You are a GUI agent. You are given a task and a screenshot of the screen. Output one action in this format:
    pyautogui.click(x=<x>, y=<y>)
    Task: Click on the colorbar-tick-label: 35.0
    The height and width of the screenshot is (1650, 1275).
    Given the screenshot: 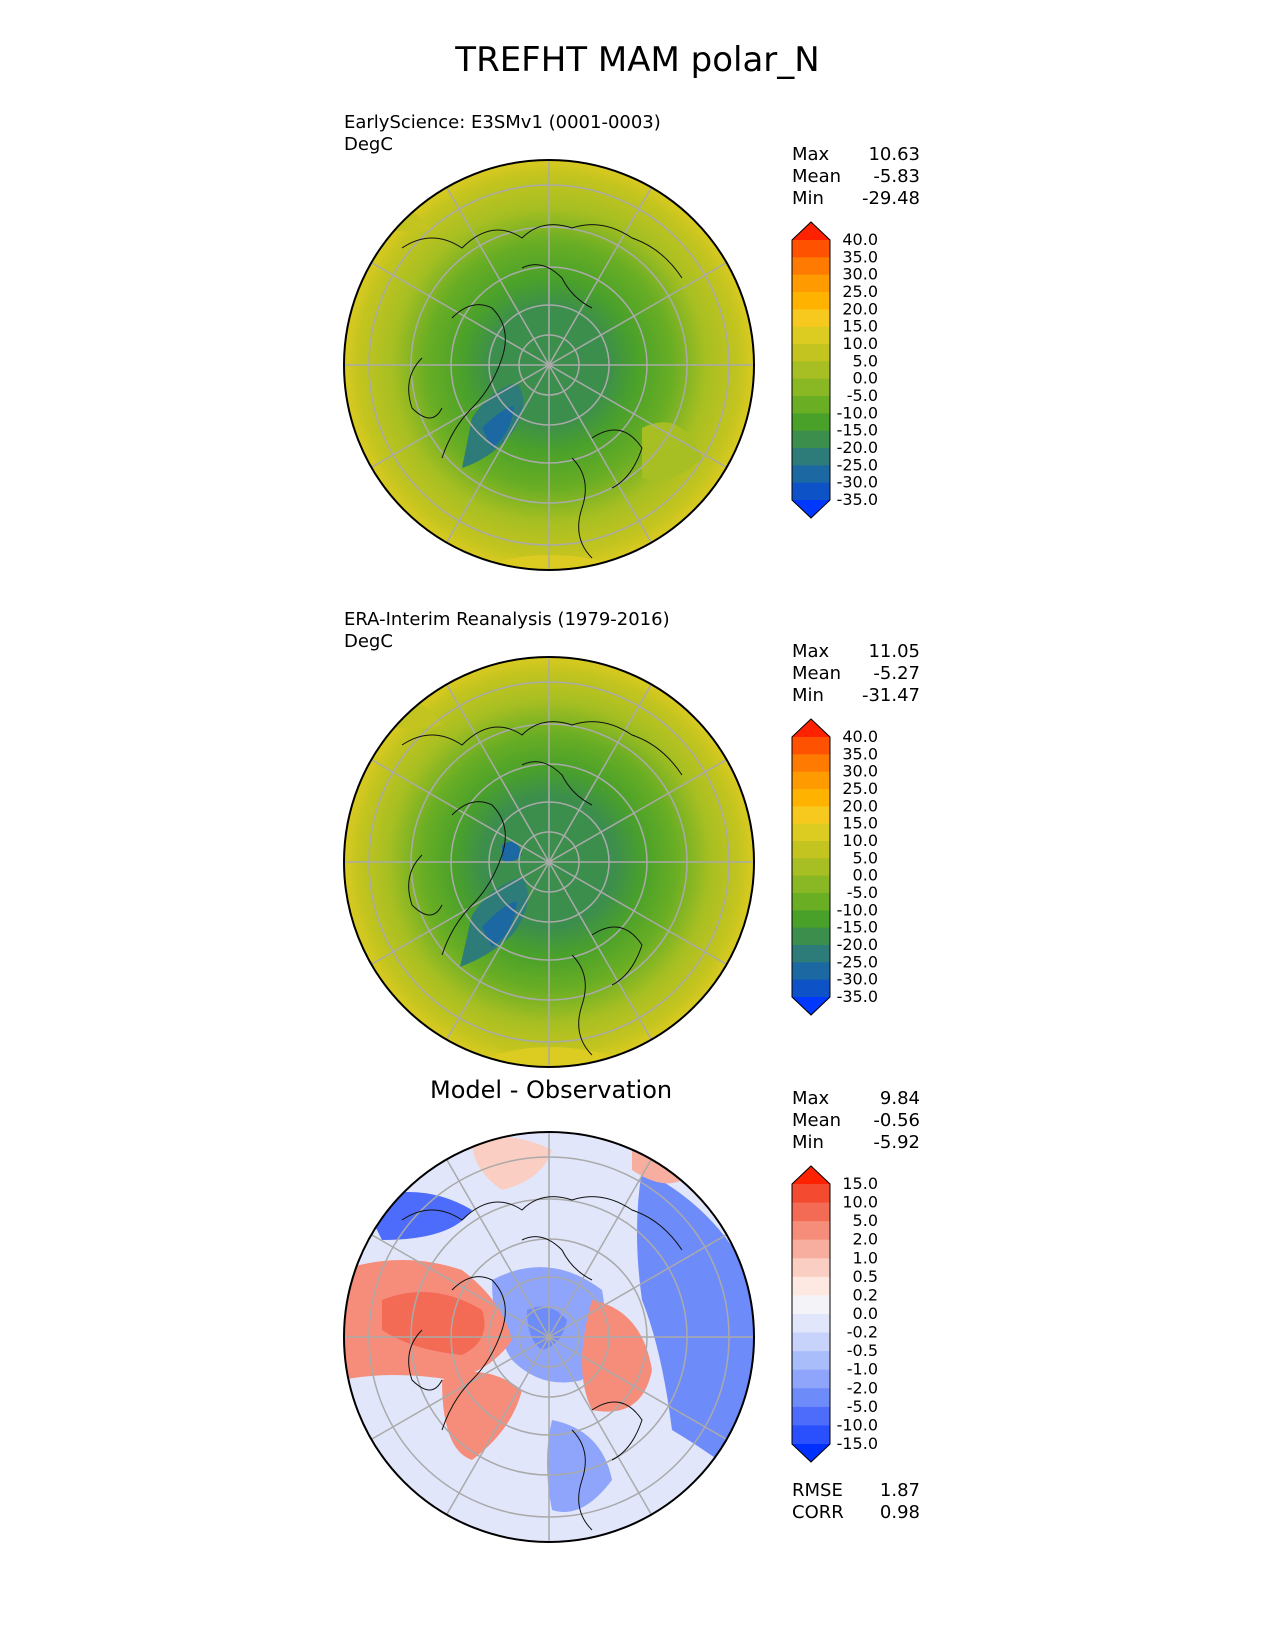 What is the action you would take?
    pyautogui.click(x=860, y=256)
    